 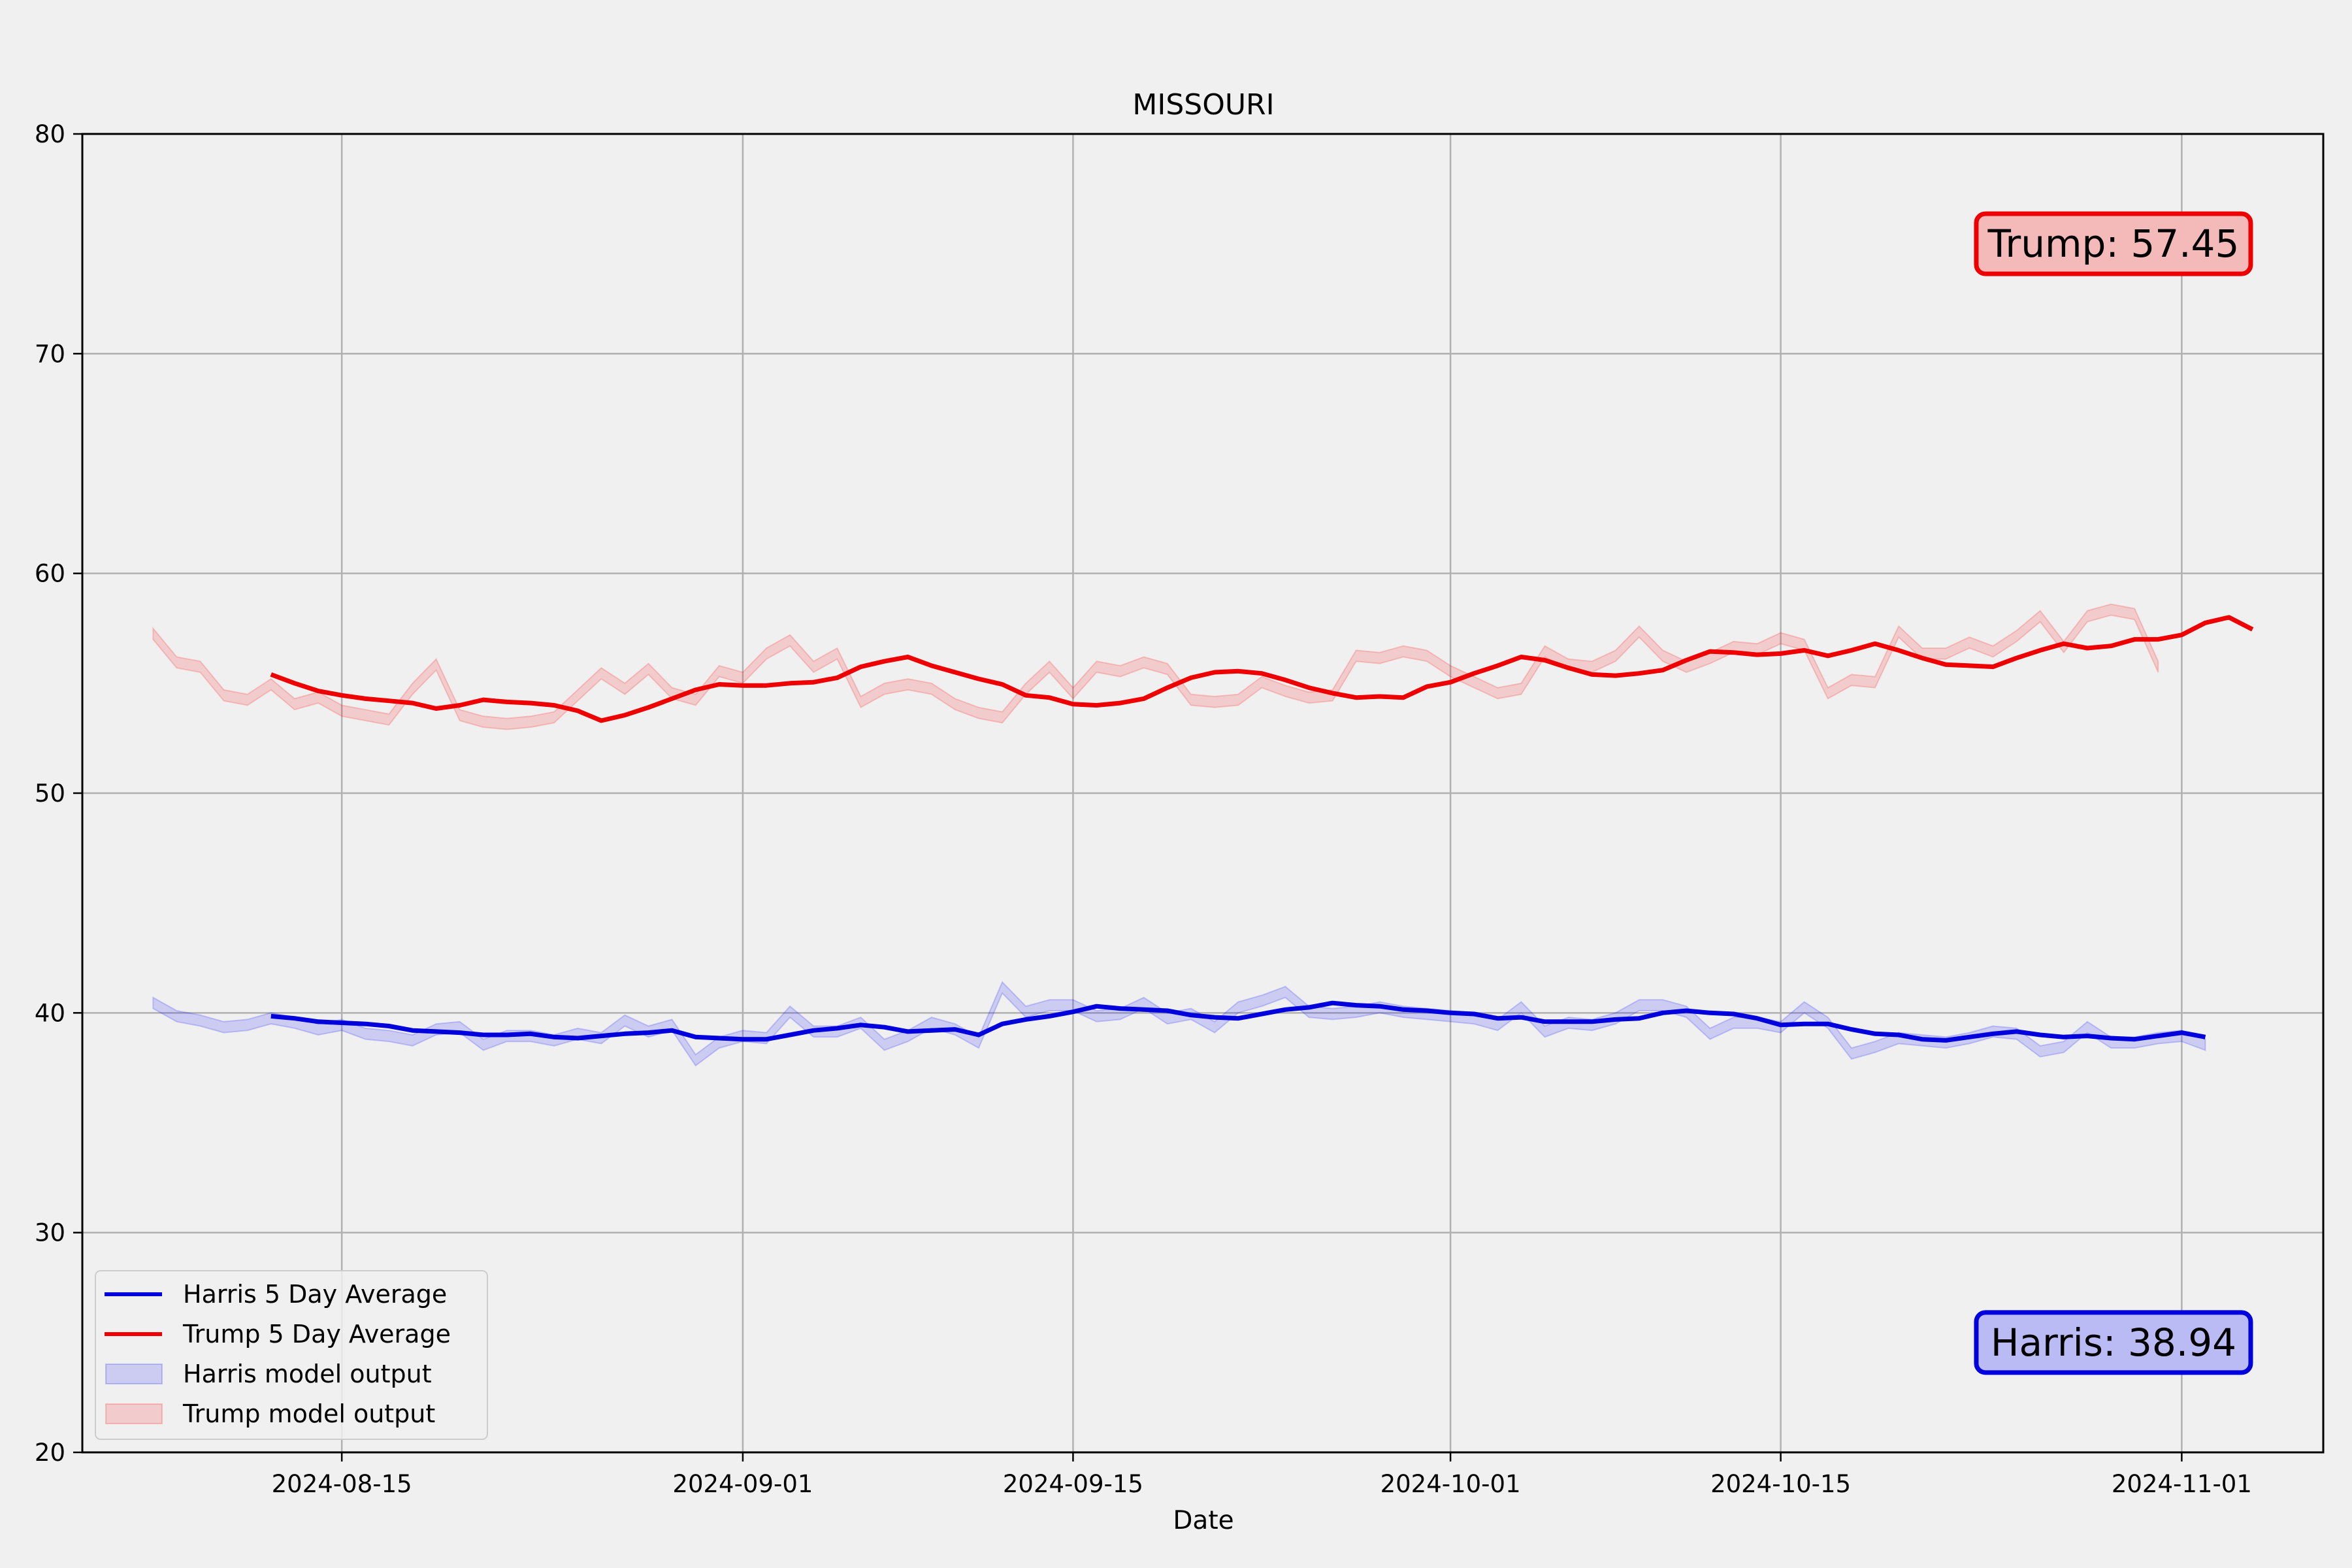 What do you see at coordinates (50, 134) in the screenshot?
I see `y-tick-label-6: 80` at bounding box center [50, 134].